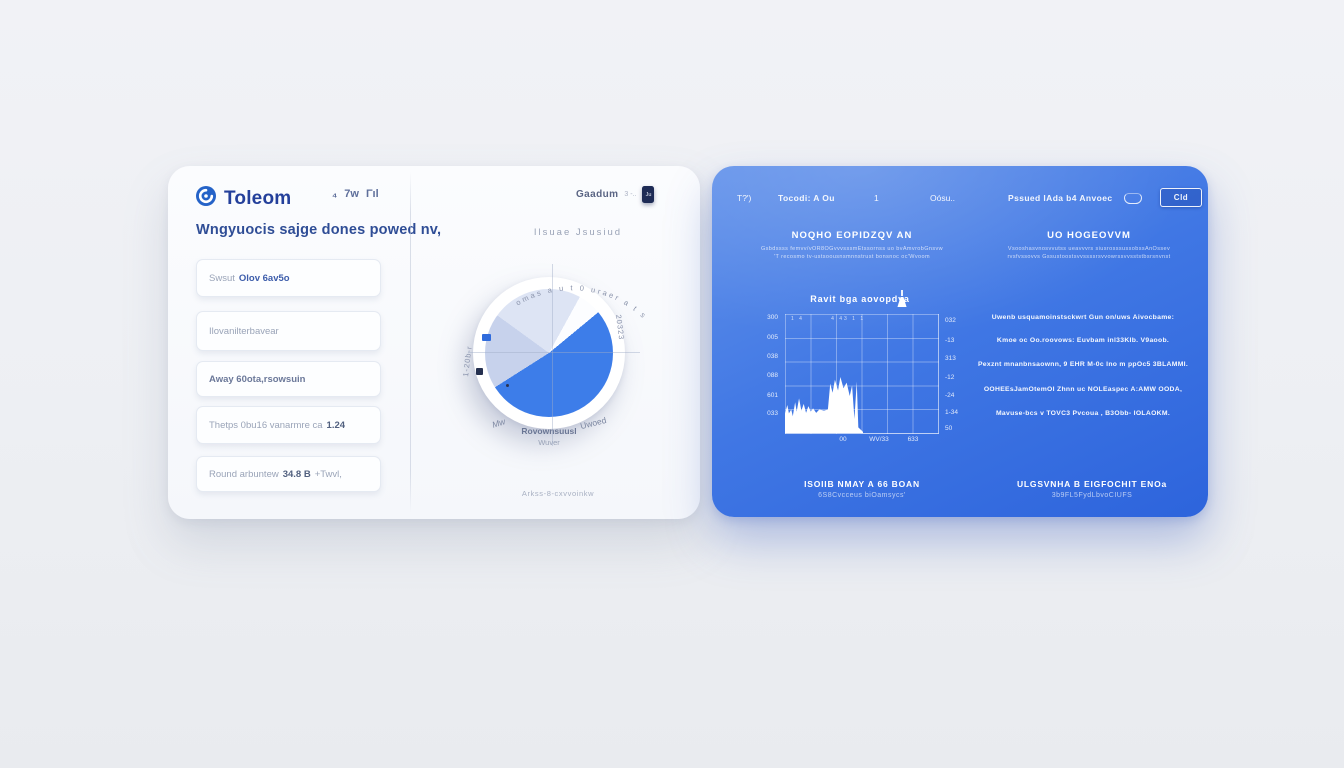  I want to click on pie-caption: Arkss-8-cxvvoinkw, so click(558, 493).